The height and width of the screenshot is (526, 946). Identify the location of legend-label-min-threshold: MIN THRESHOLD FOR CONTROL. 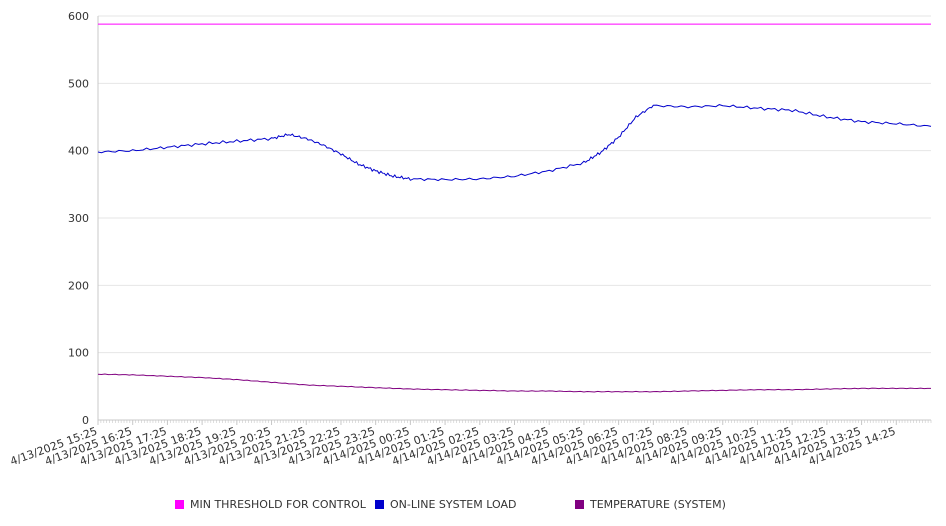
(278, 504).